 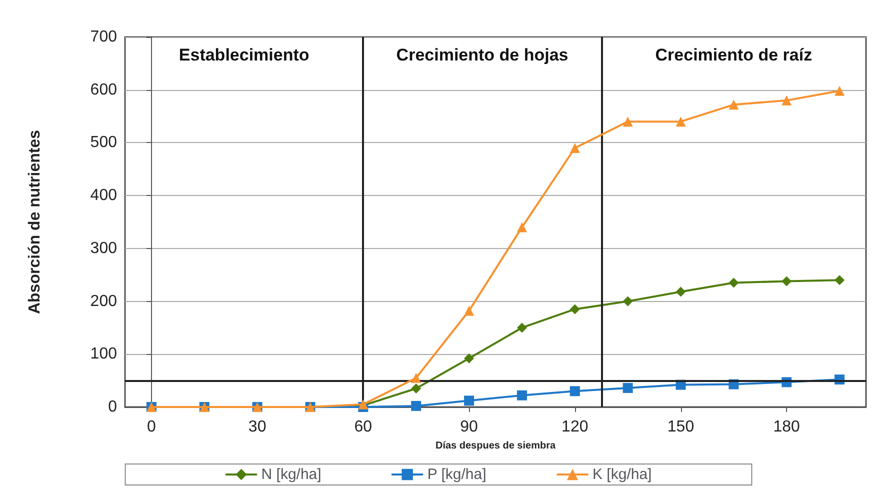 What do you see at coordinates (113, 407) in the screenshot?
I see `y-tick-label: 0` at bounding box center [113, 407].